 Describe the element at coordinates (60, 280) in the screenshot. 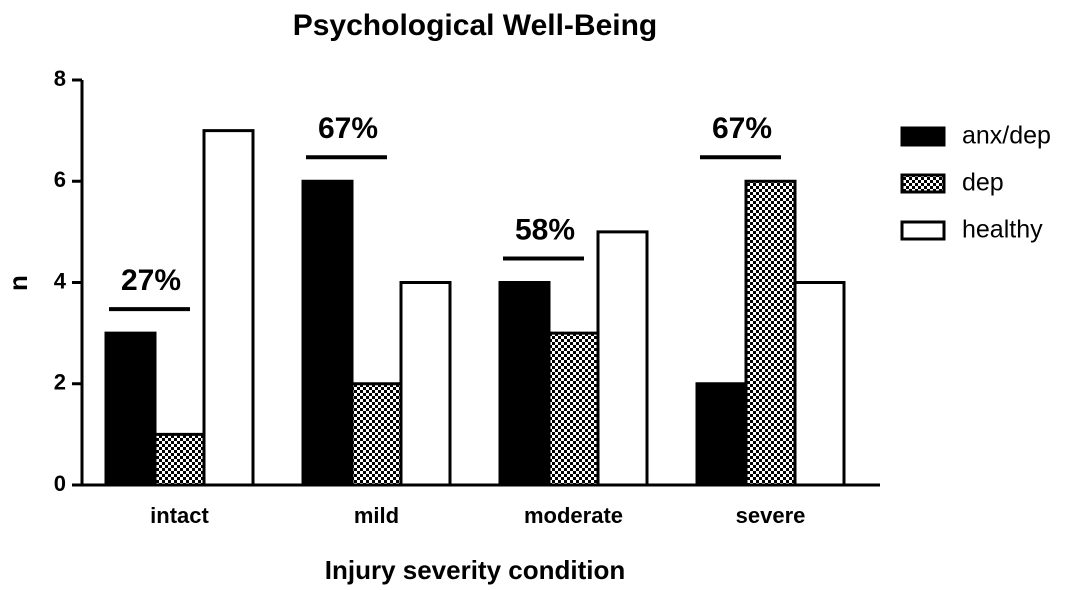

I see `y-tick-label: 4` at that location.